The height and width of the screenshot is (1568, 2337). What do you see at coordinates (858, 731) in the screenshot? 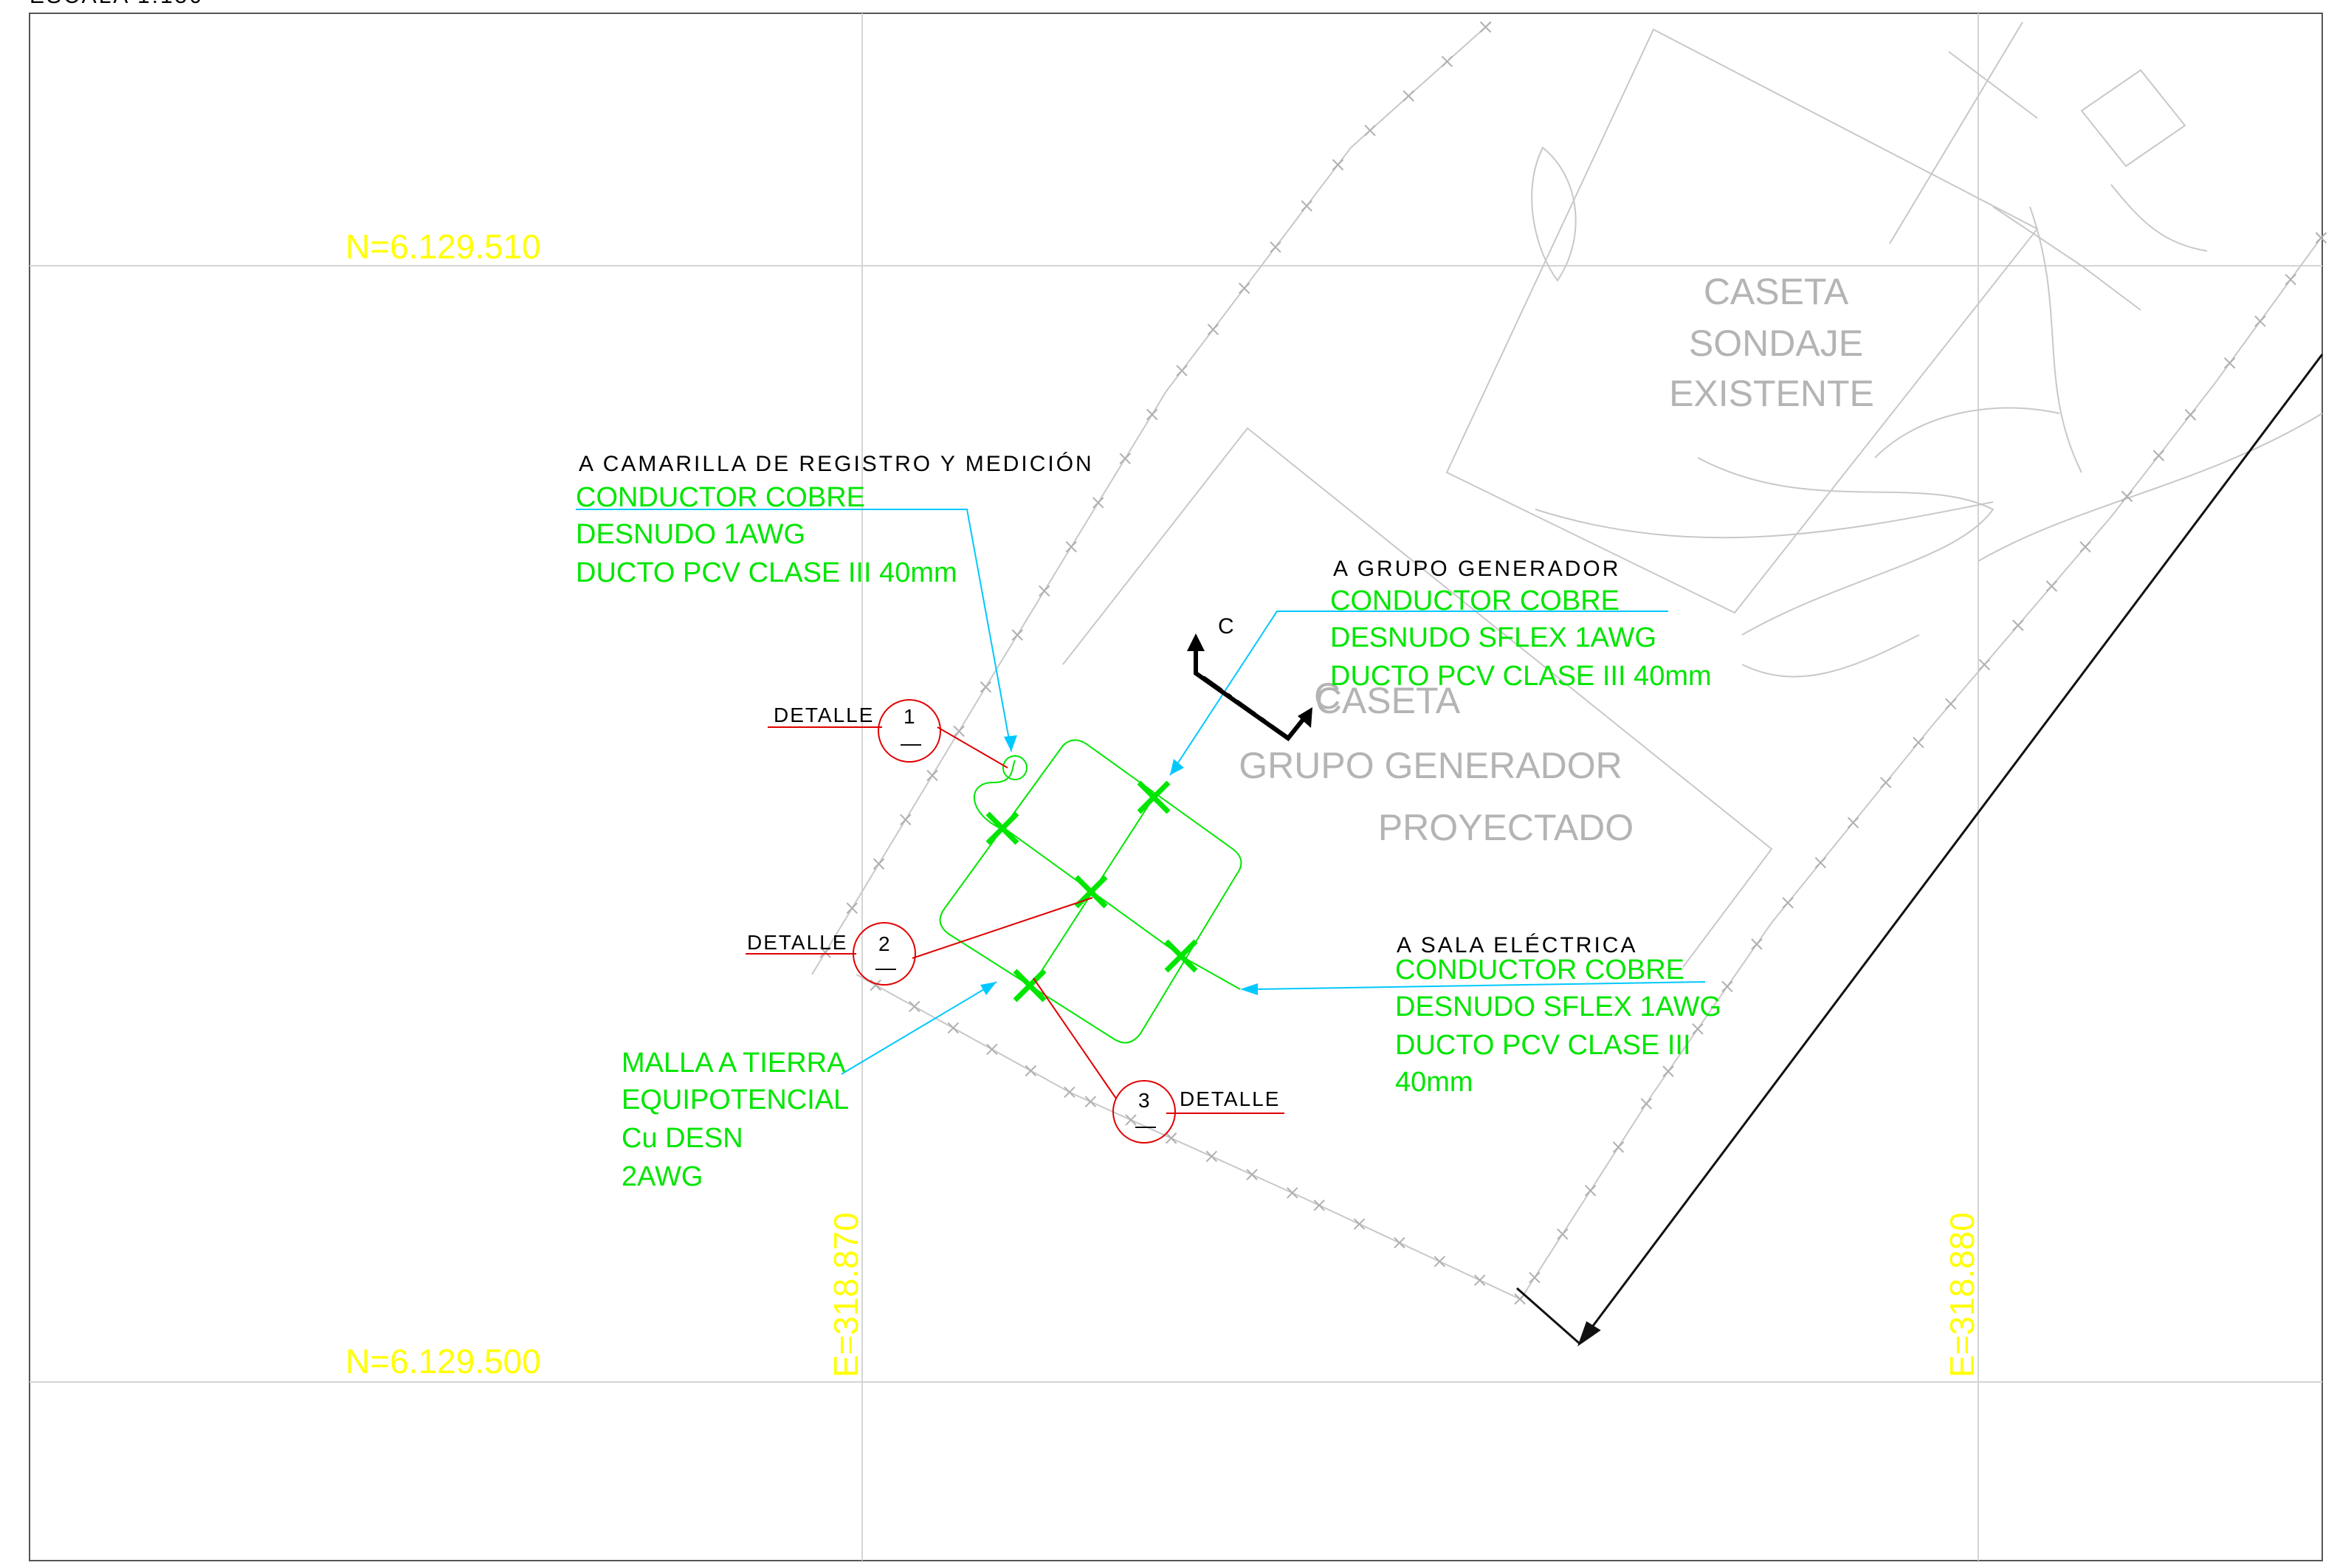
I see `detail-callout-1: DETALLE 1 —` at bounding box center [858, 731].